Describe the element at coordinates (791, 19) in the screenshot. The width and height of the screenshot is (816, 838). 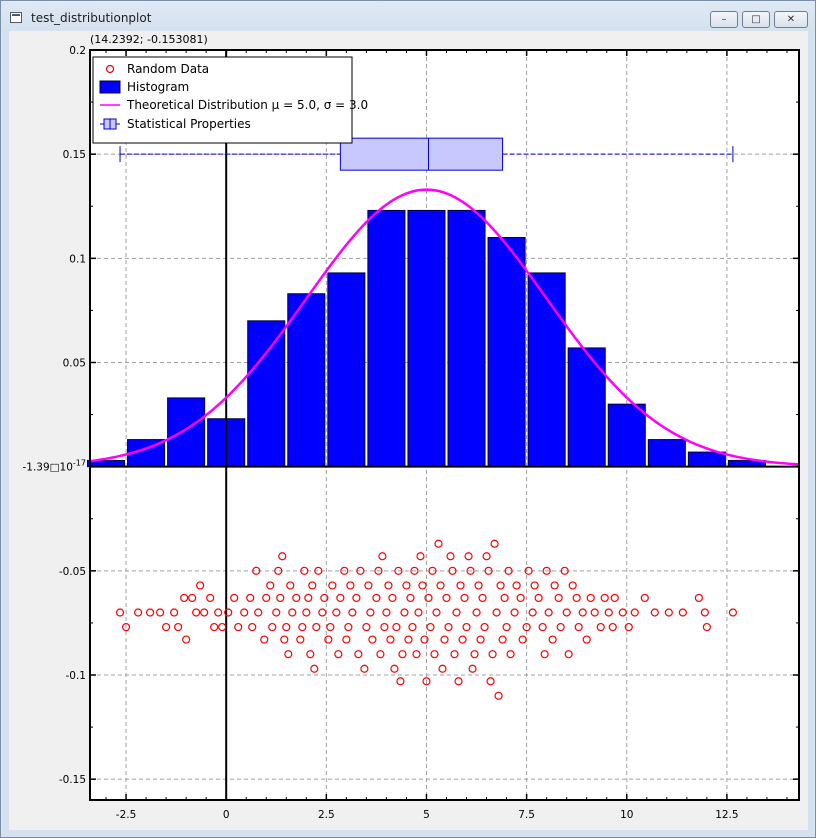
I see `close-button: ✕` at that location.